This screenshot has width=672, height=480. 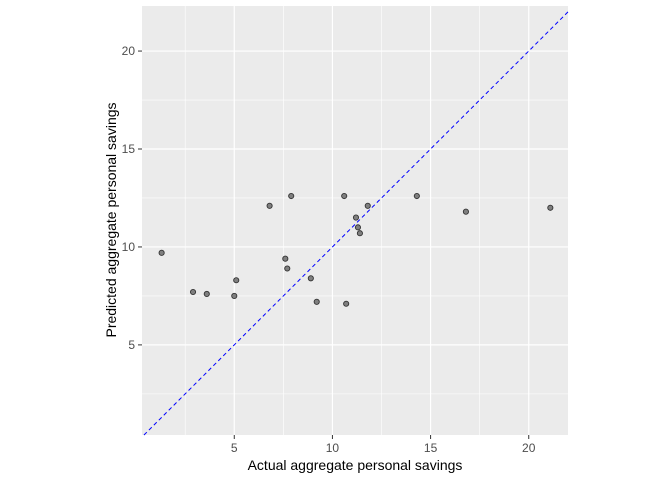 What do you see at coordinates (333, 448) in the screenshot?
I see `x-tick-label: 10` at bounding box center [333, 448].